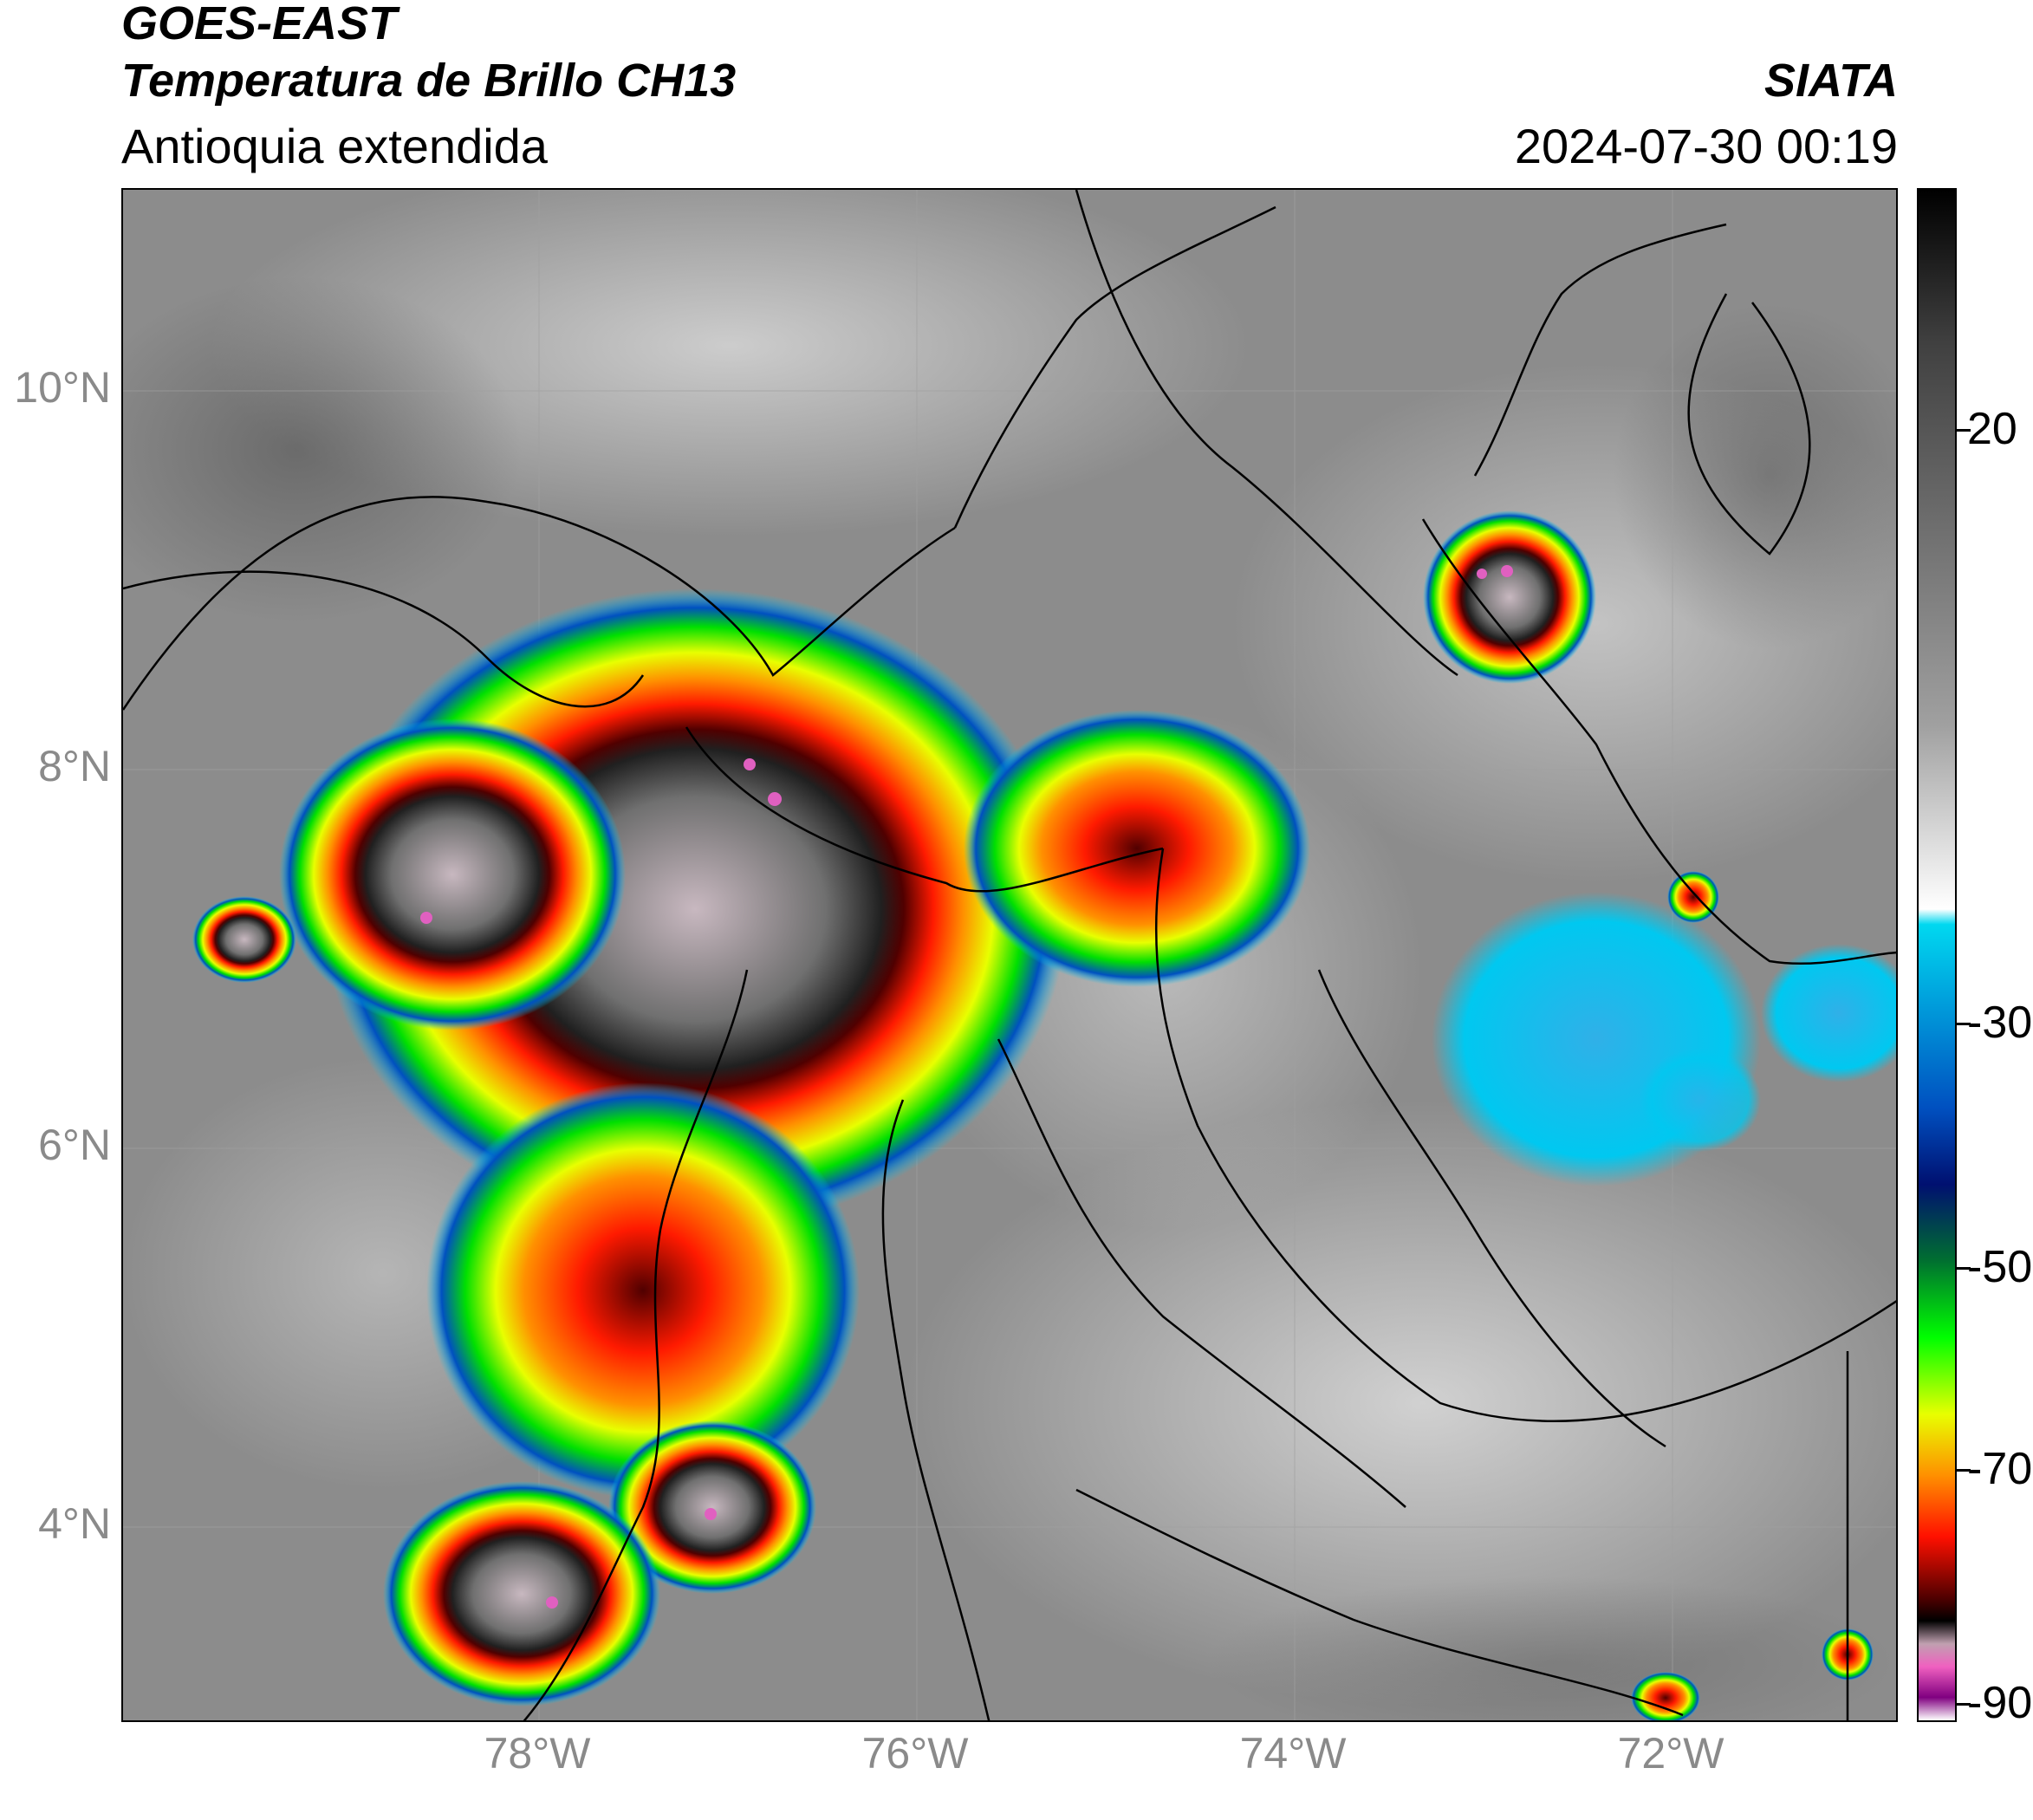 Image resolution: width=2033 pixels, height=1820 pixels. I want to click on storm-east, so click(1137, 848).